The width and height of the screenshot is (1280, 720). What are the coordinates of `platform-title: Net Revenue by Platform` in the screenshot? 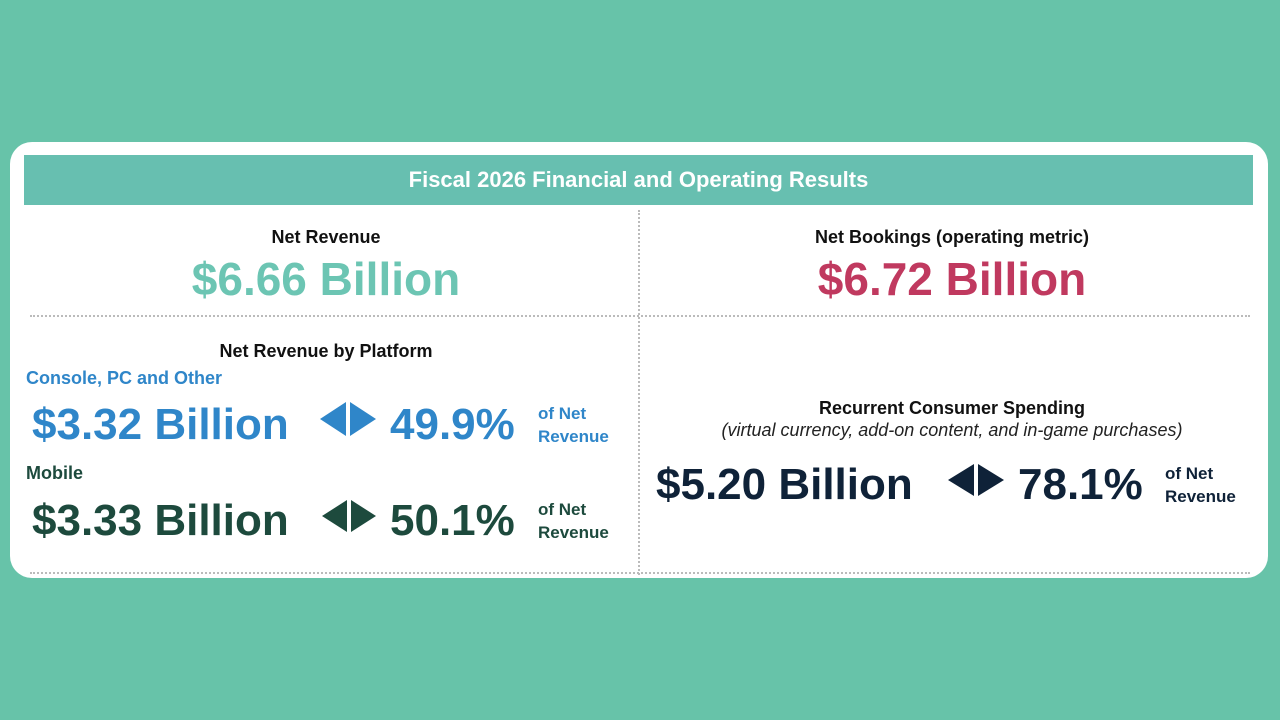 It's located at (326, 351).